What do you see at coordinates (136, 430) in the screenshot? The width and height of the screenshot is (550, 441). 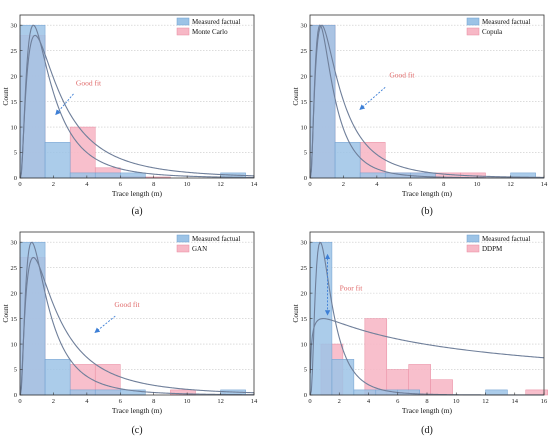 I see `panel-caption: (c)` at bounding box center [136, 430].